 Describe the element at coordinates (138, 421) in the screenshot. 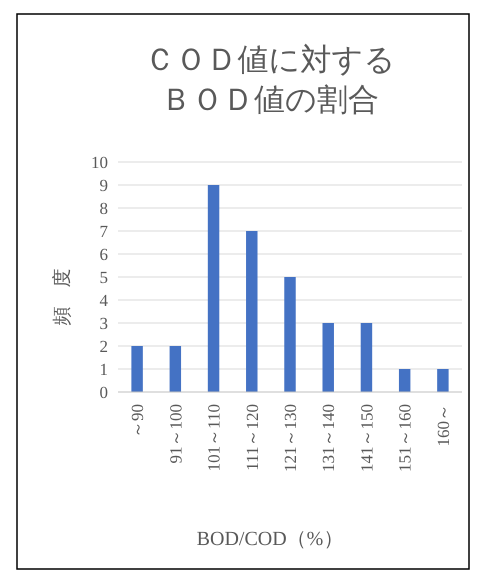

I see `x-tick-label: ～90` at that location.